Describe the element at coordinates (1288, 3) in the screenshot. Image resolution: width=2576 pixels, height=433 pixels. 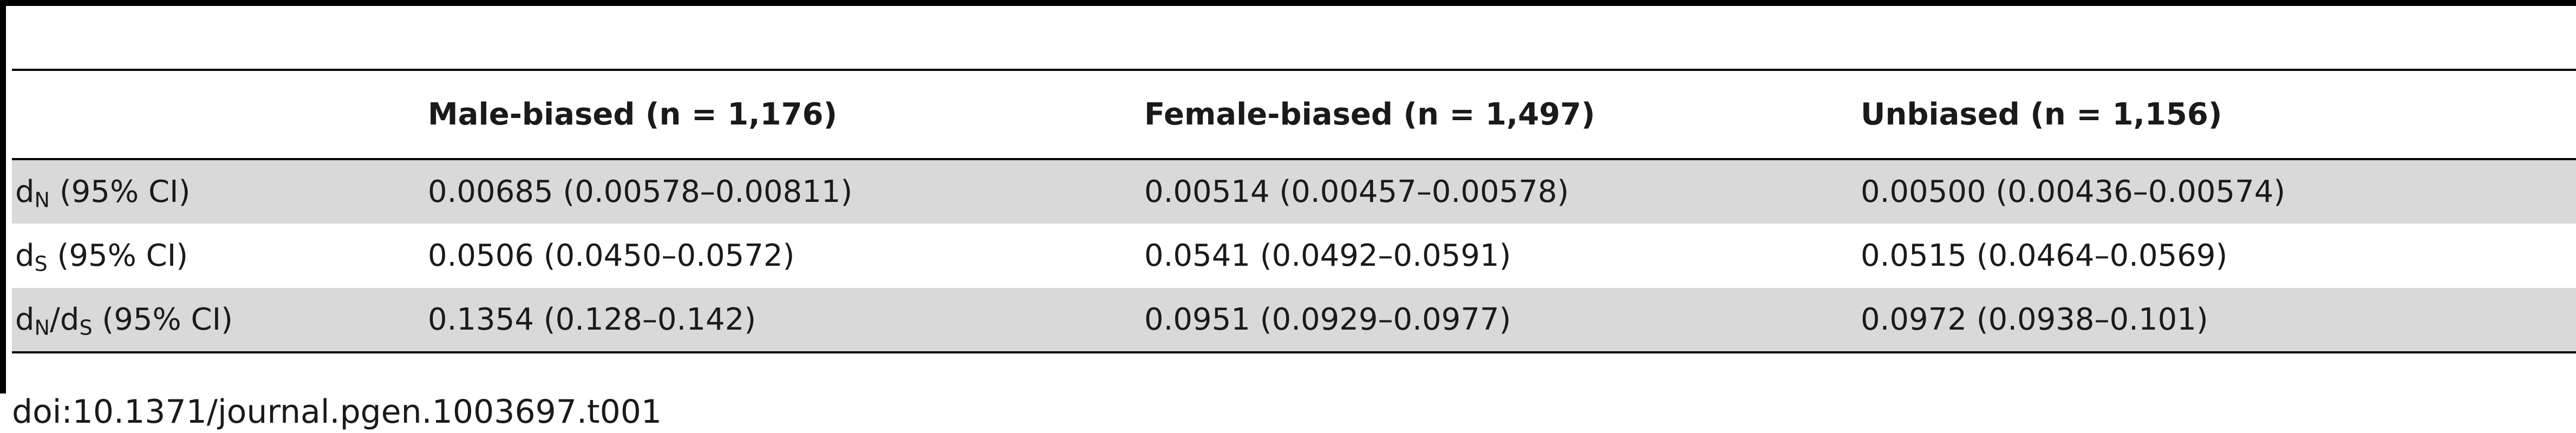
I see `top-rule` at that location.